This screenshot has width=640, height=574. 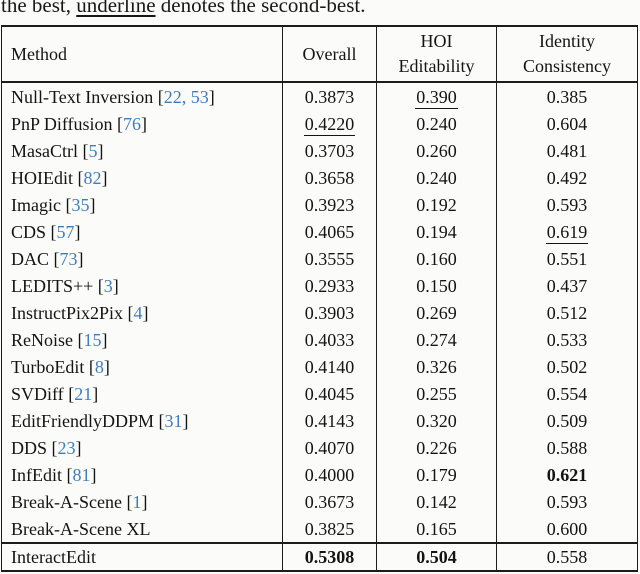 What do you see at coordinates (436, 501) in the screenshot?
I see `hoi-editability-value: 0.142` at bounding box center [436, 501].